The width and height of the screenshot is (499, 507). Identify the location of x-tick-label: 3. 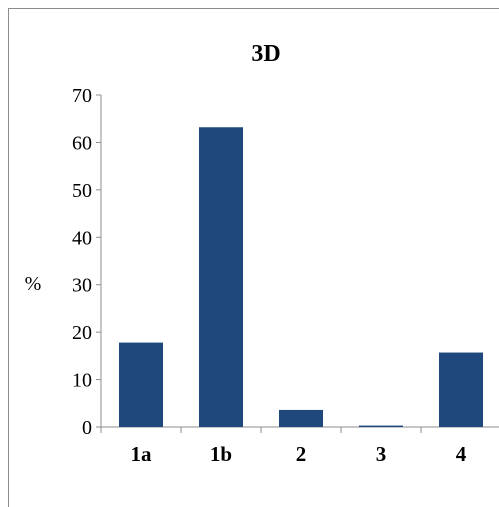
(381, 454).